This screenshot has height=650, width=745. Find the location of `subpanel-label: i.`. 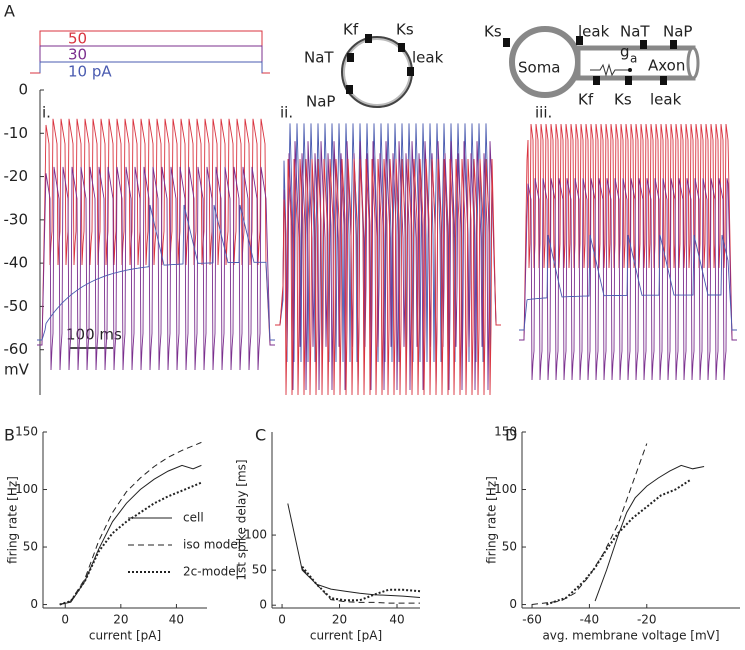

subpanel-label: i. is located at coordinates (46, 113).